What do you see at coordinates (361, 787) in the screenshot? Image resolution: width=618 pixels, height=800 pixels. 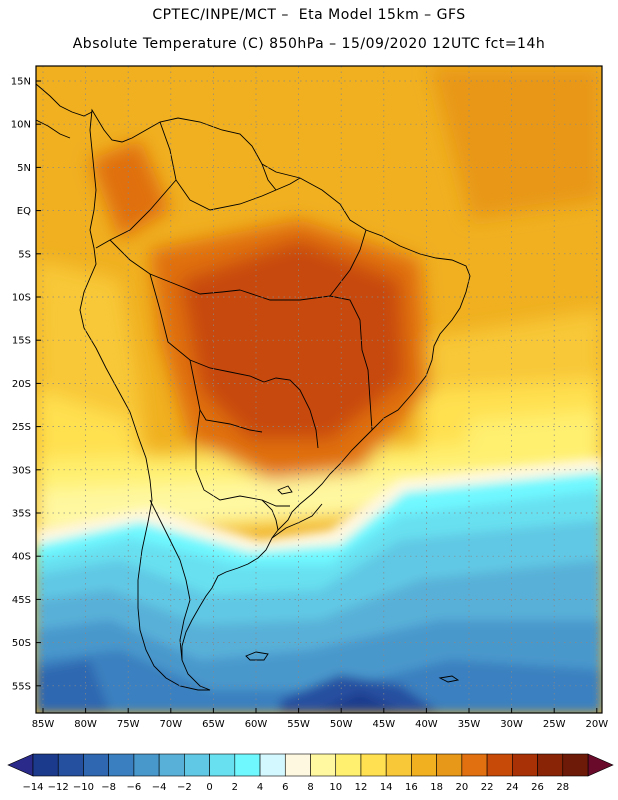 I see `colorbar-label: 12` at bounding box center [361, 787].